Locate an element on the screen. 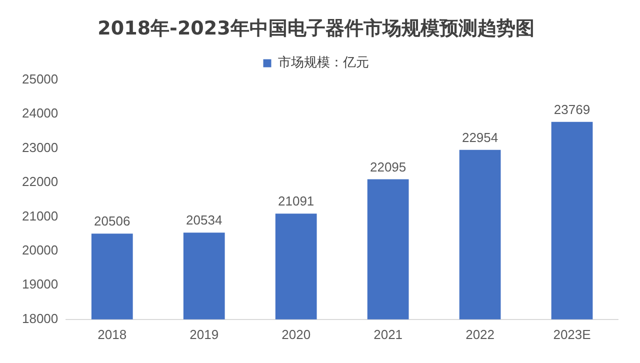  y-tick-label: 20000 is located at coordinates (40, 250).